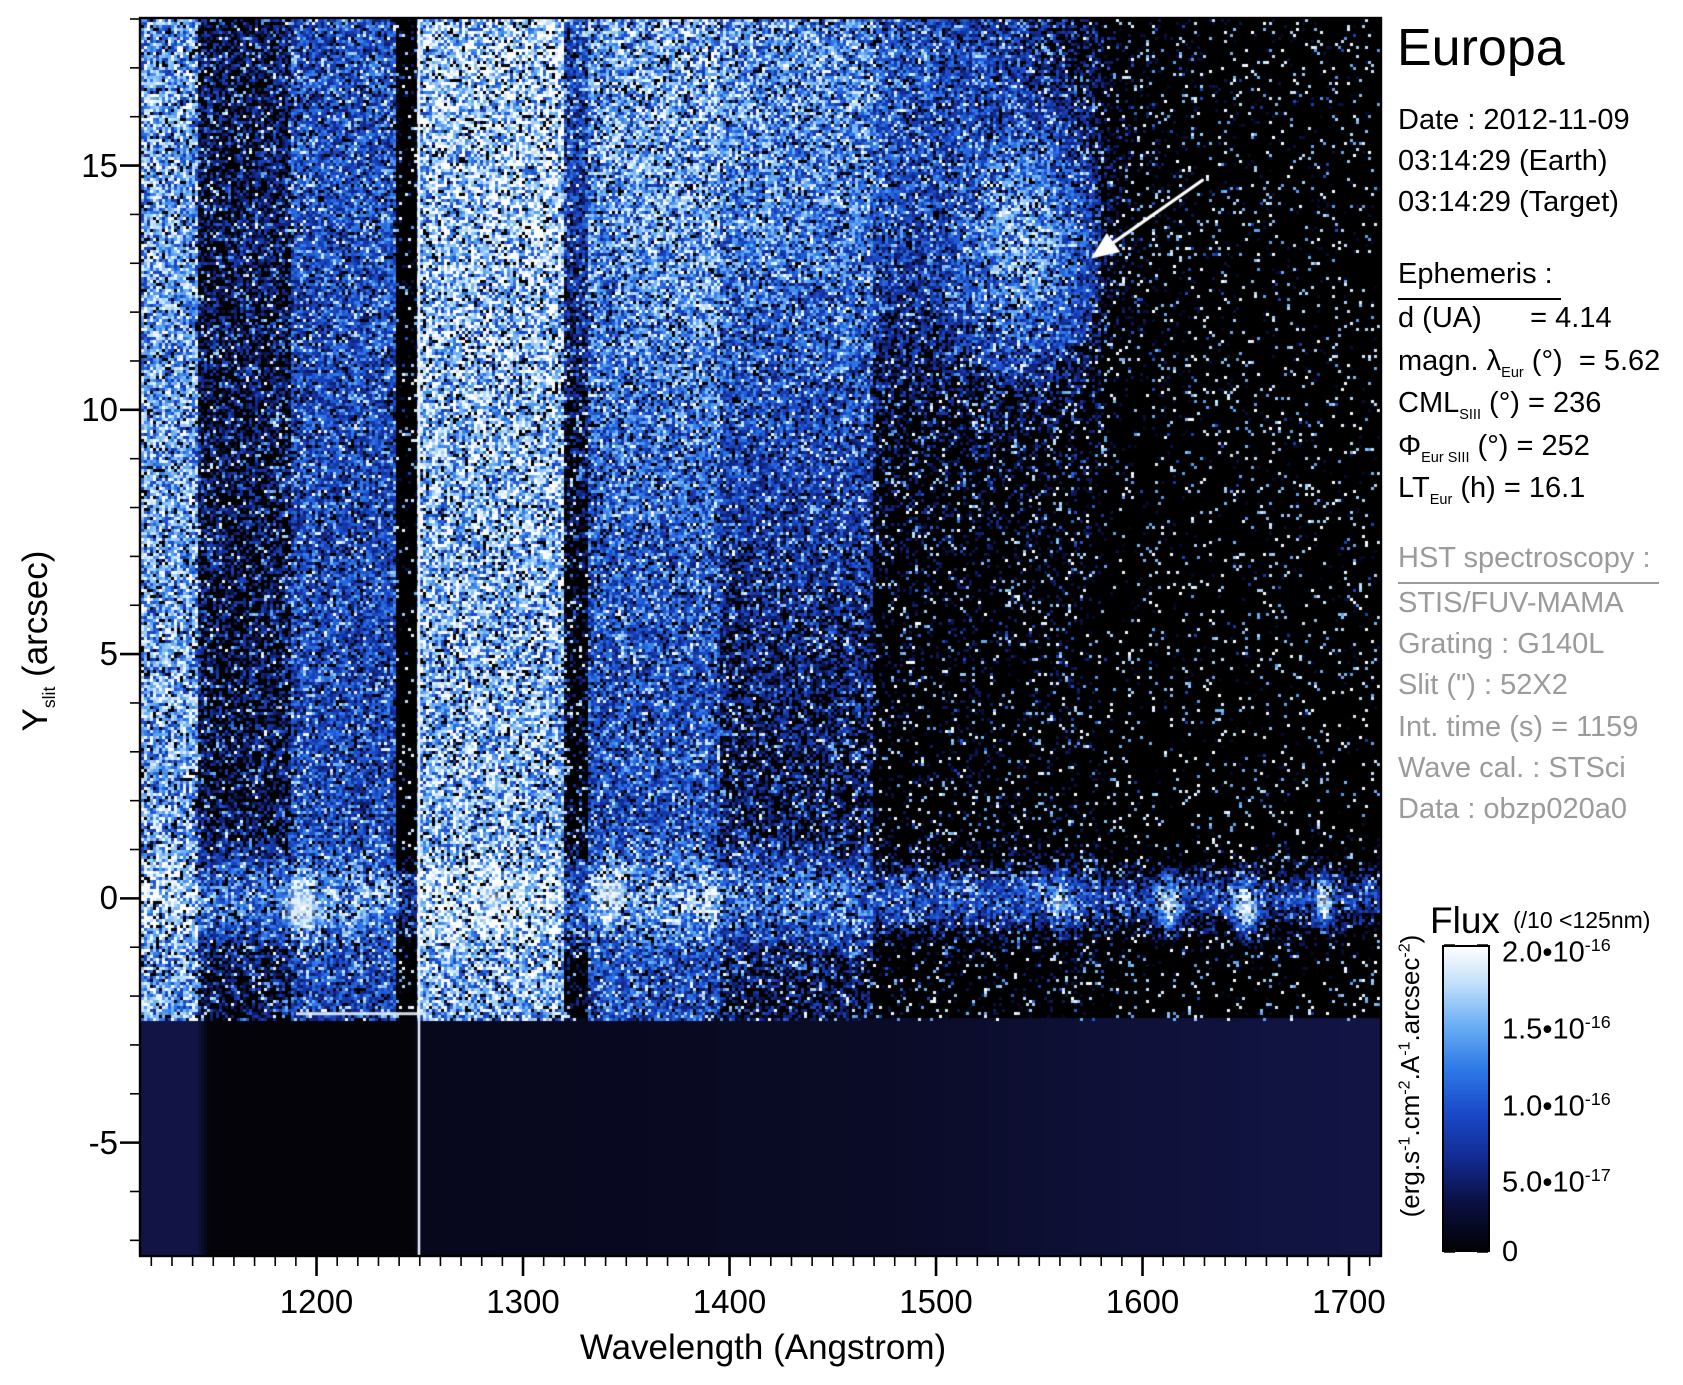  I want to click on colorbar-note: (/10 <125nm), so click(1582, 920).